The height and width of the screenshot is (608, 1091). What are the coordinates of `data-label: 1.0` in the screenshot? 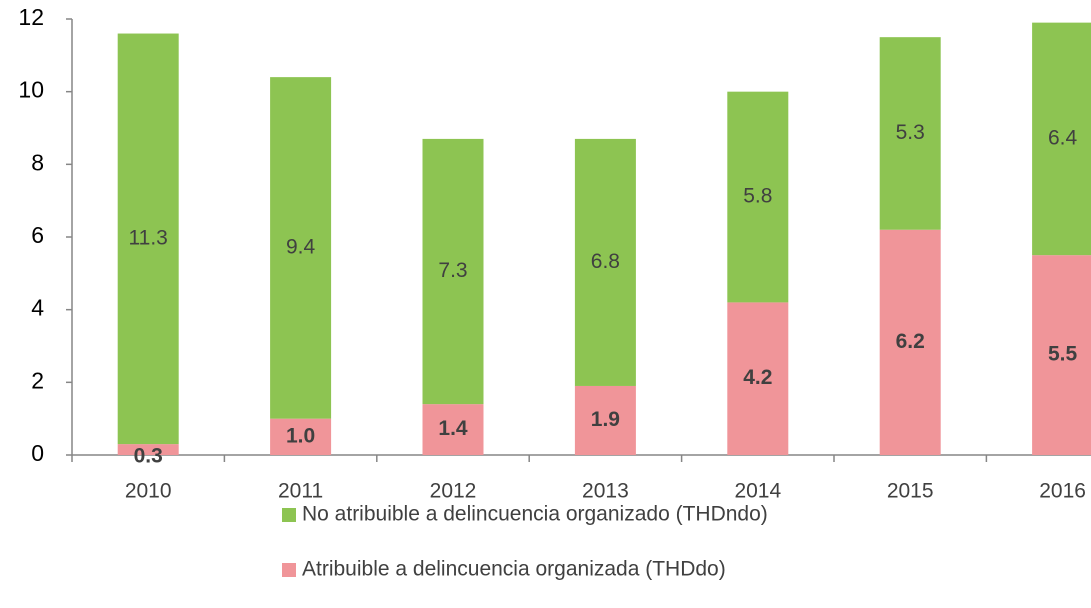 It's located at (300, 435).